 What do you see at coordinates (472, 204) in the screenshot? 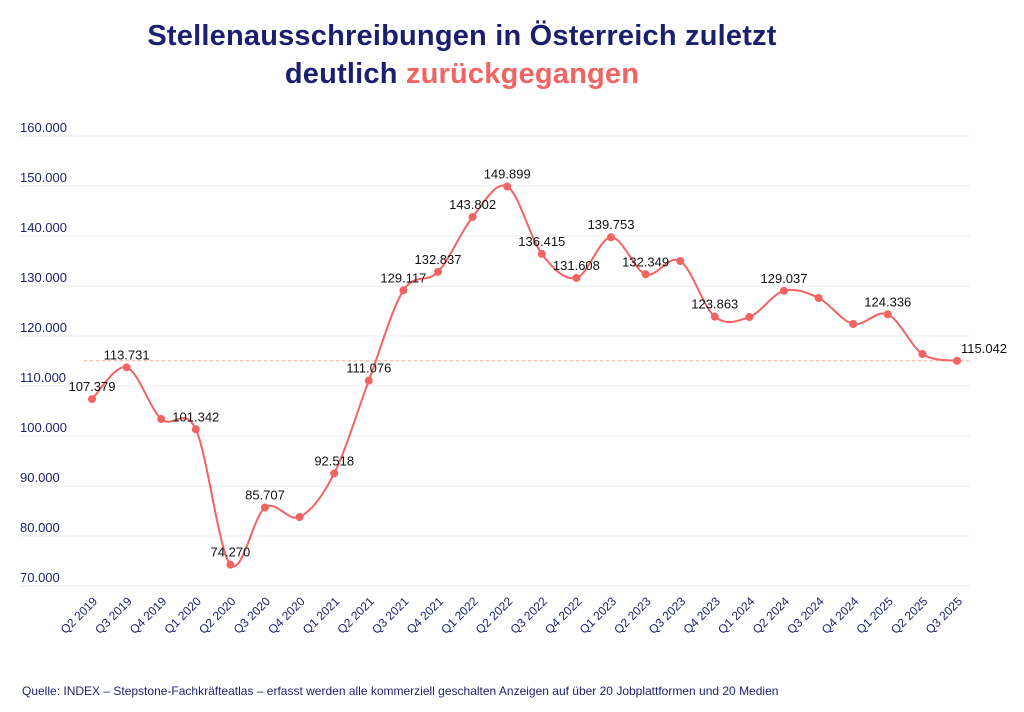
I see `data-label: 143.802` at bounding box center [472, 204].